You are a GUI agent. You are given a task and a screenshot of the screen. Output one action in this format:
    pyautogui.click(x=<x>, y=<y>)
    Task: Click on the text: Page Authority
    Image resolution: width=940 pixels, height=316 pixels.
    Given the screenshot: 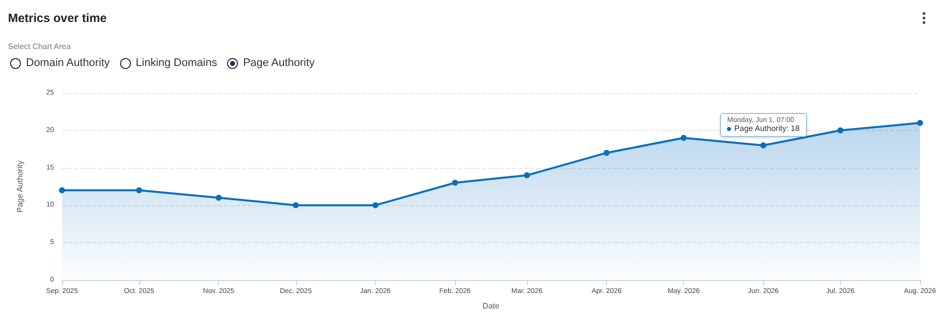 What is the action you would take?
    pyautogui.click(x=279, y=63)
    